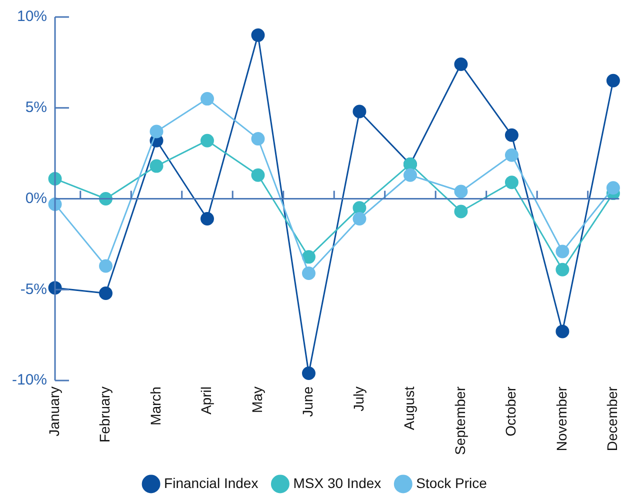 The image size is (636, 501). What do you see at coordinates (104, 414) in the screenshot?
I see `x-tick-label: February` at bounding box center [104, 414].